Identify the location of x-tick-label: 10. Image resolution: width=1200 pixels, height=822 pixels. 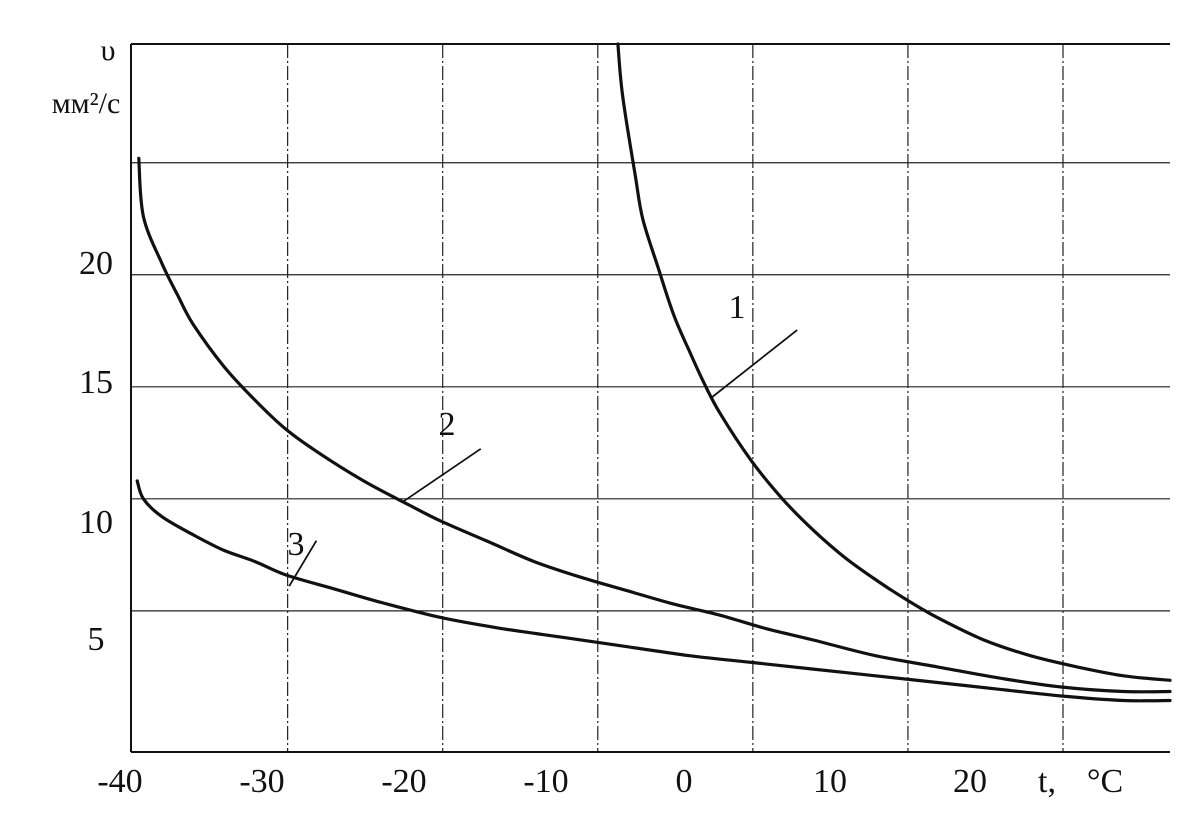
(830, 781).